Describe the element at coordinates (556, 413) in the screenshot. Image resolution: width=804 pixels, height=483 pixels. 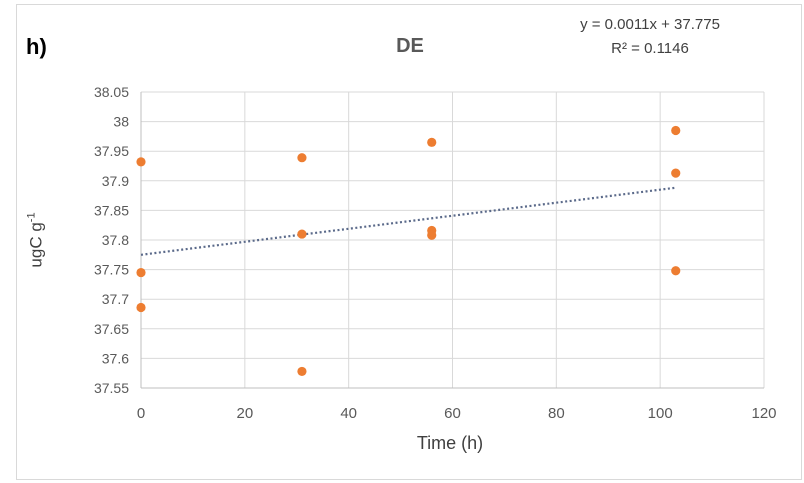
I see `x-tick-label: 80` at that location.